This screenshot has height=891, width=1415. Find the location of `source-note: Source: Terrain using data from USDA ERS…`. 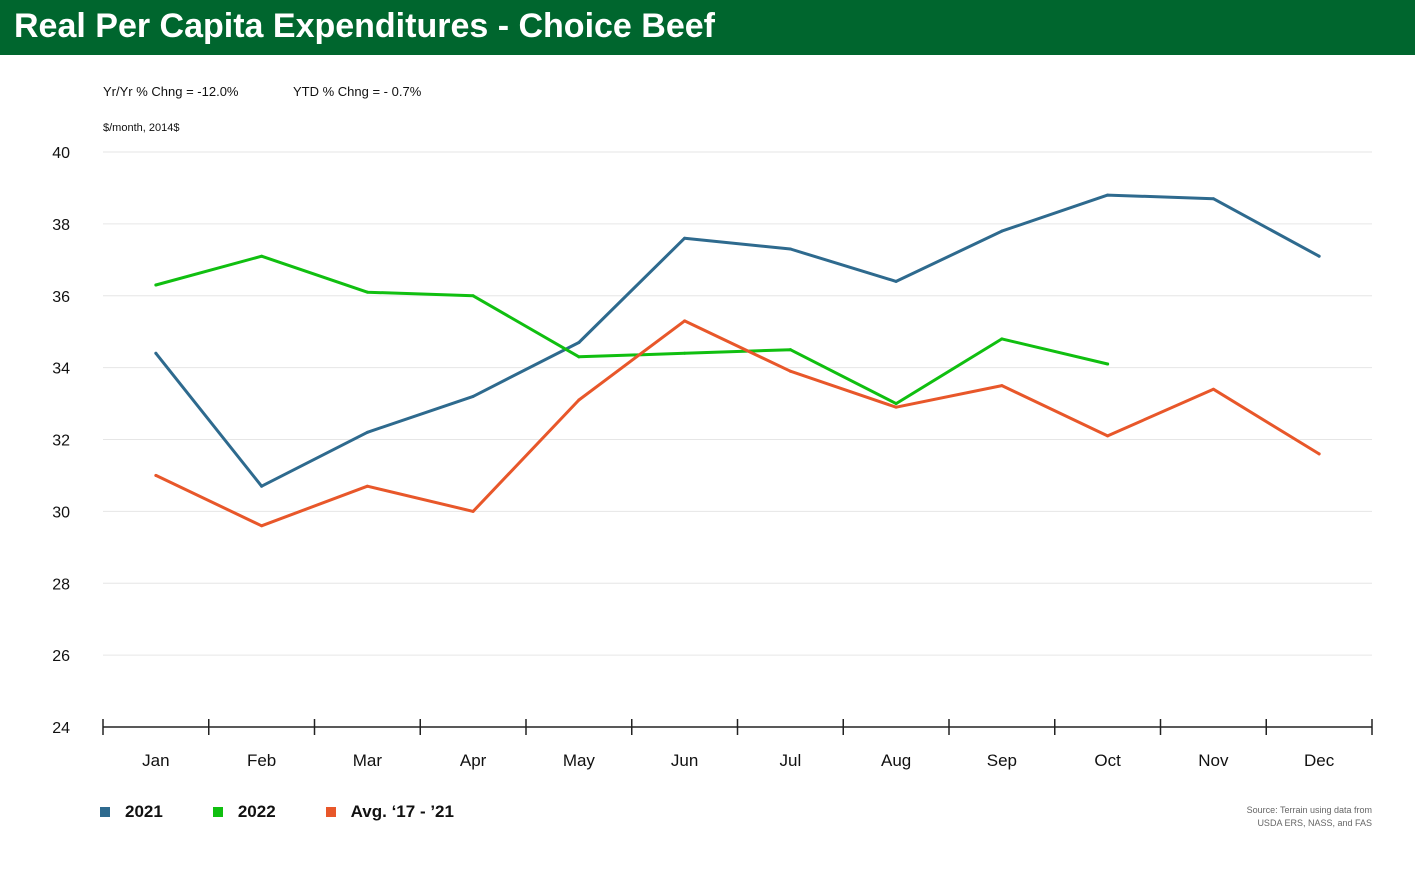

source-note: Source: Terrain using data from USDA ERS… is located at coordinates (1222, 817).